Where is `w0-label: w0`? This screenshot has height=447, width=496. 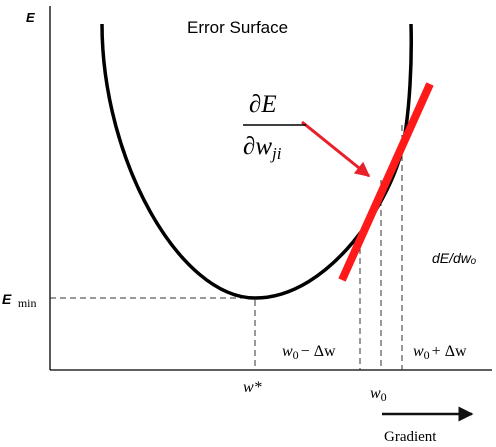
w0-label: w0 is located at coordinates (378, 394).